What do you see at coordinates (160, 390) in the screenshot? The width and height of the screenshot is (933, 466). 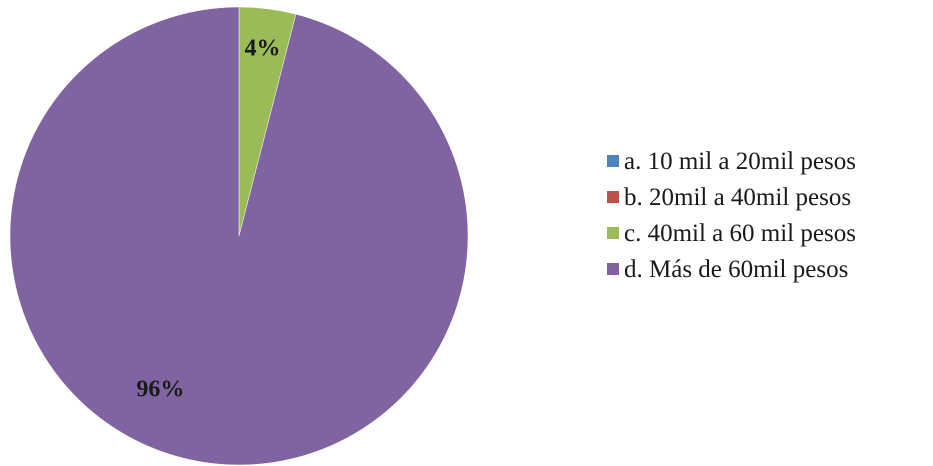 I see `data-label-d: 96%` at bounding box center [160, 390].